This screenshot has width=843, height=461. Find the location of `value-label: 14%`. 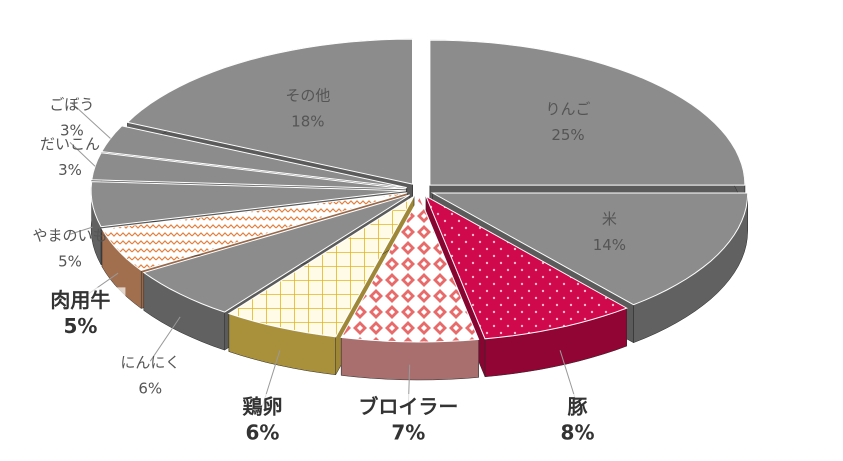

value-label: 14% is located at coordinates (609, 245).